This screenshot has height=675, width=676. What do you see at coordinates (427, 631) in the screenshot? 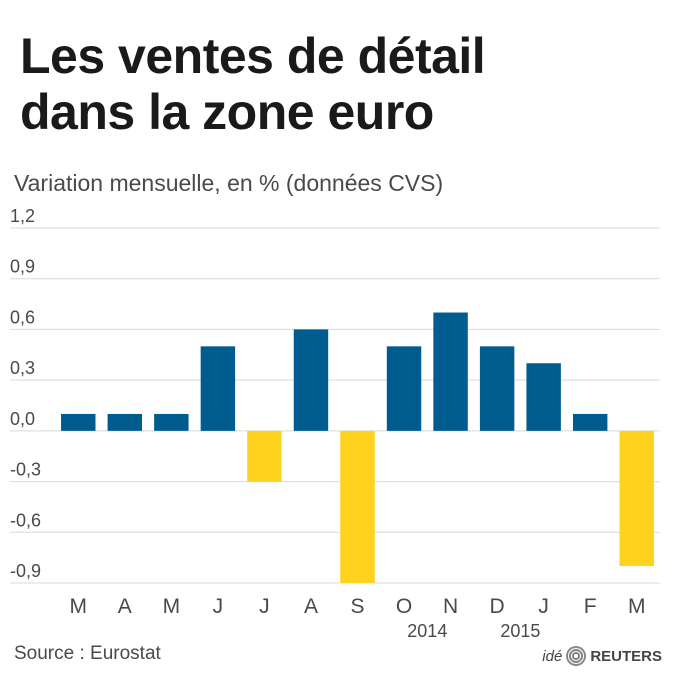
I see `year-label: 2014` at bounding box center [427, 631].